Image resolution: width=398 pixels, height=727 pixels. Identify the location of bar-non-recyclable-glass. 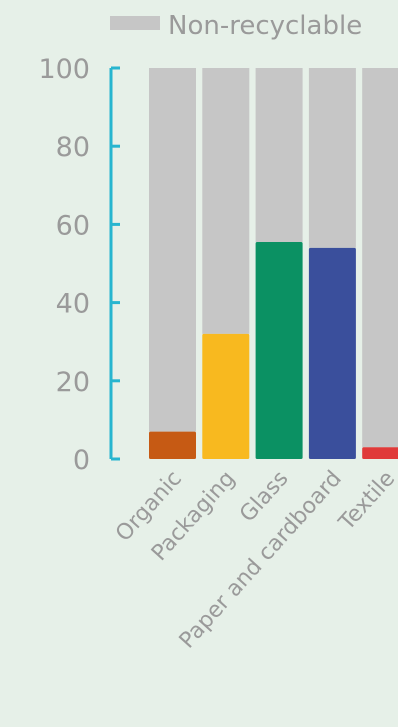
(279, 155).